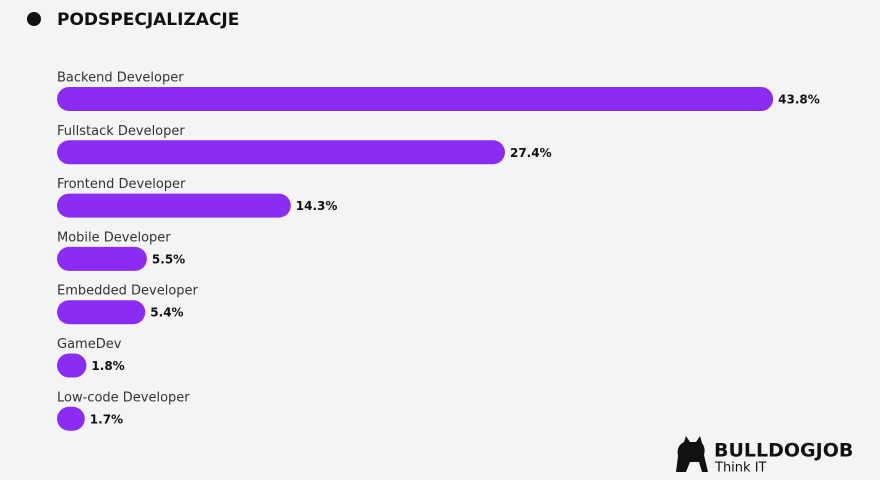 This screenshot has height=480, width=880. I want to click on category-label: Embedded Developer, so click(128, 291).